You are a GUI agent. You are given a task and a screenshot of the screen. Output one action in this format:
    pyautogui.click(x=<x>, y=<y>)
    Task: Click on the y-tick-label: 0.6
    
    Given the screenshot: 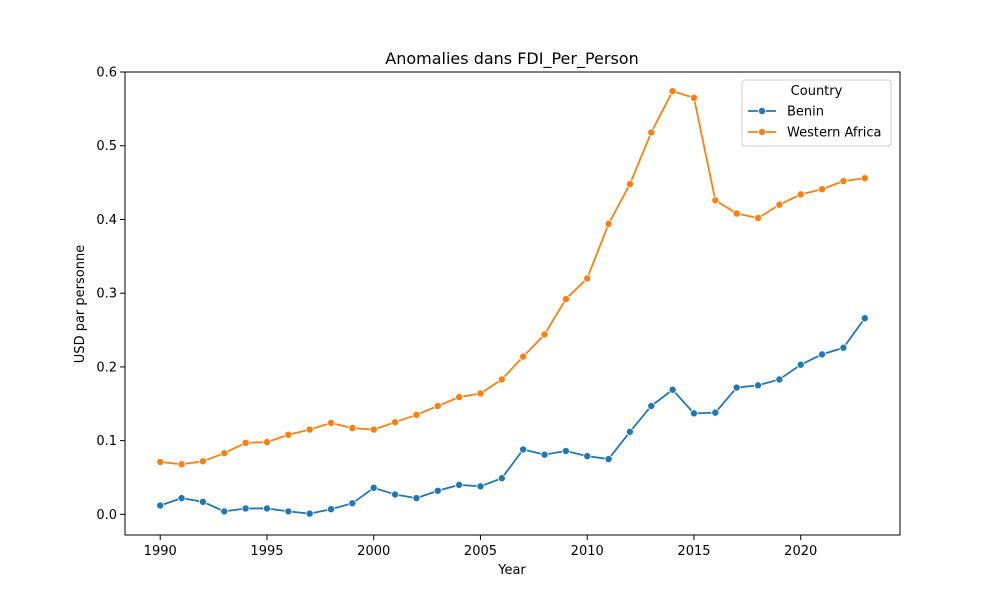 What is the action you would take?
    pyautogui.click(x=106, y=73)
    